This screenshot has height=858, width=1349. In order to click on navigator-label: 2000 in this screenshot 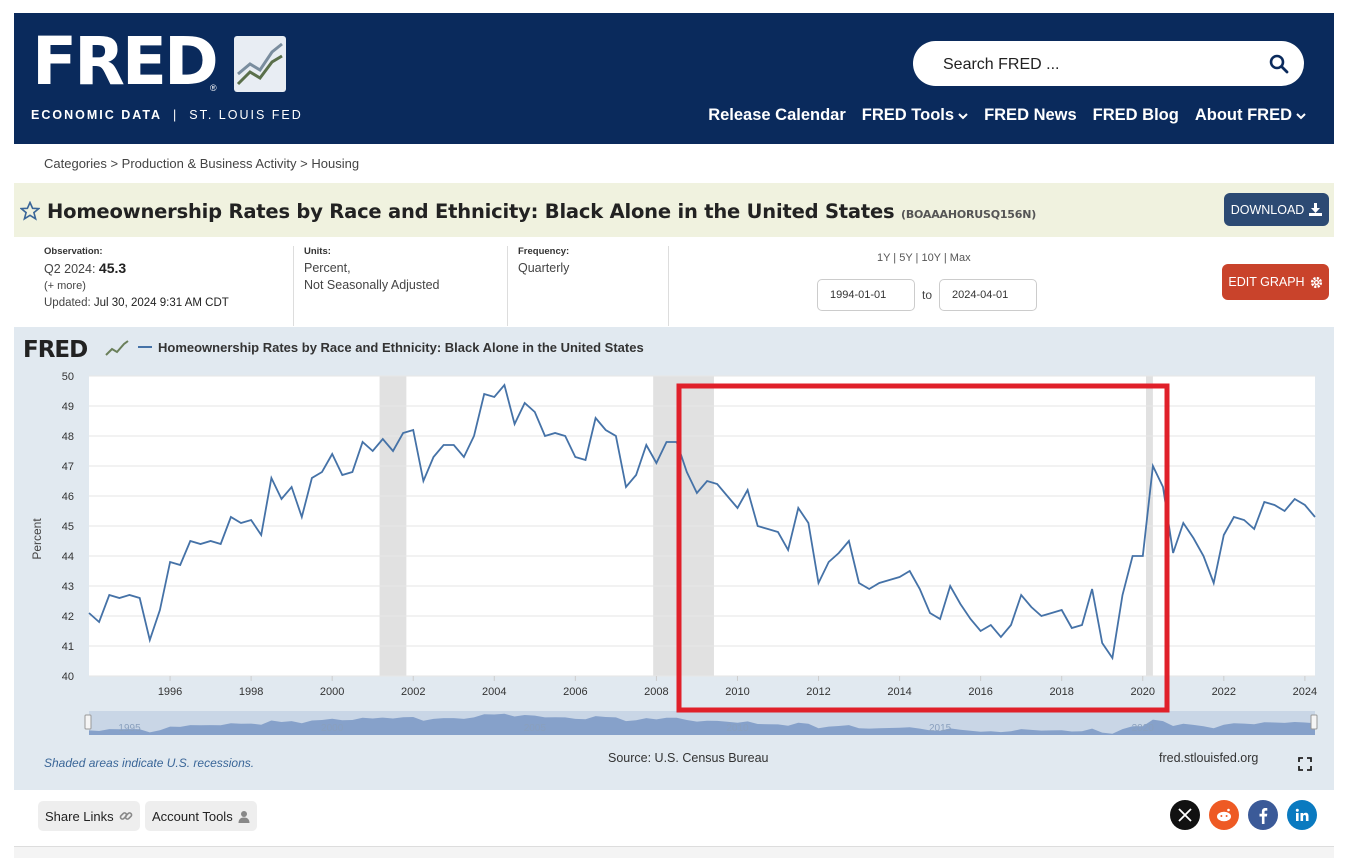, I will do `click(332, 728)`.